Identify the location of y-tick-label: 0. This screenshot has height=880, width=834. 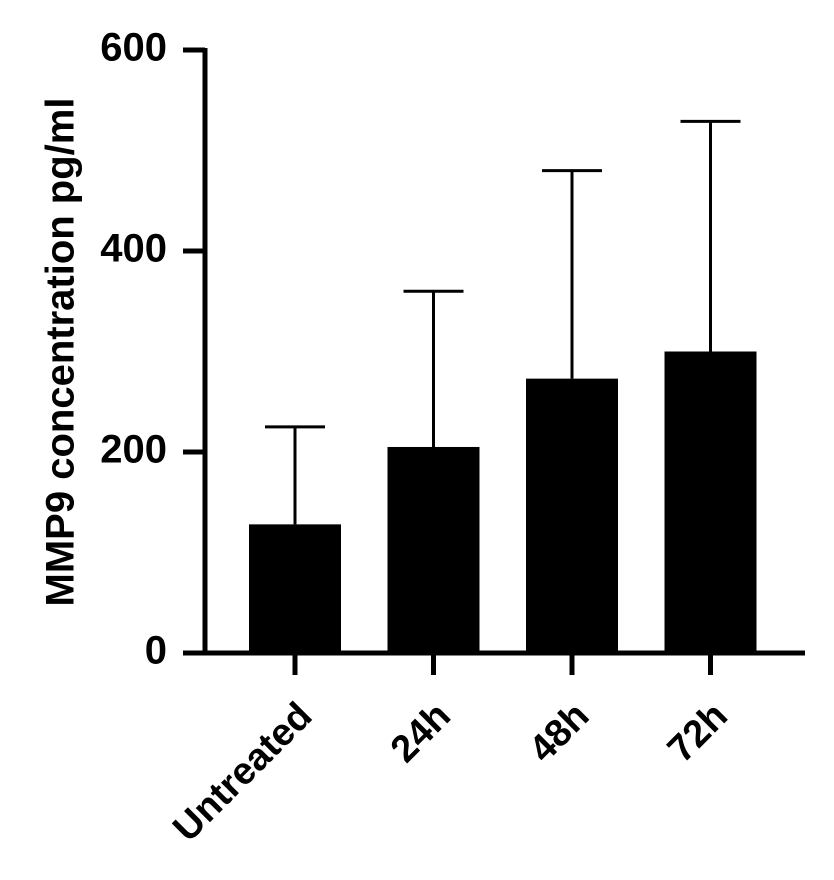
(156, 651).